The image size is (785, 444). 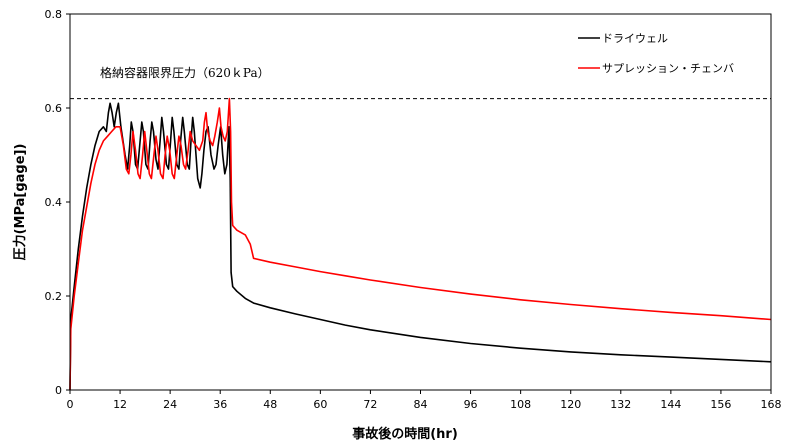 I want to click on y-tick-label: 0.6, so click(x=54, y=108).